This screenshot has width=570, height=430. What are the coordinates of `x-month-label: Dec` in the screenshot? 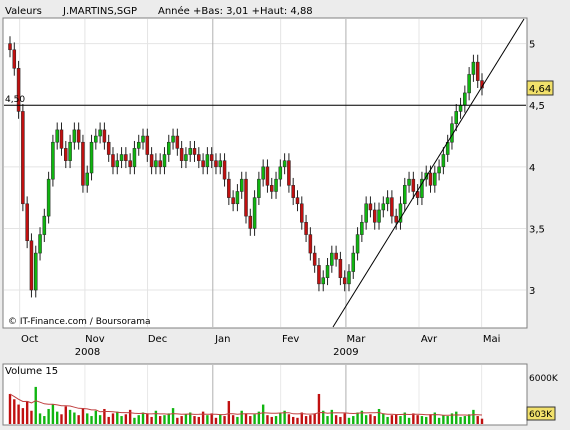 It's located at (157, 339).